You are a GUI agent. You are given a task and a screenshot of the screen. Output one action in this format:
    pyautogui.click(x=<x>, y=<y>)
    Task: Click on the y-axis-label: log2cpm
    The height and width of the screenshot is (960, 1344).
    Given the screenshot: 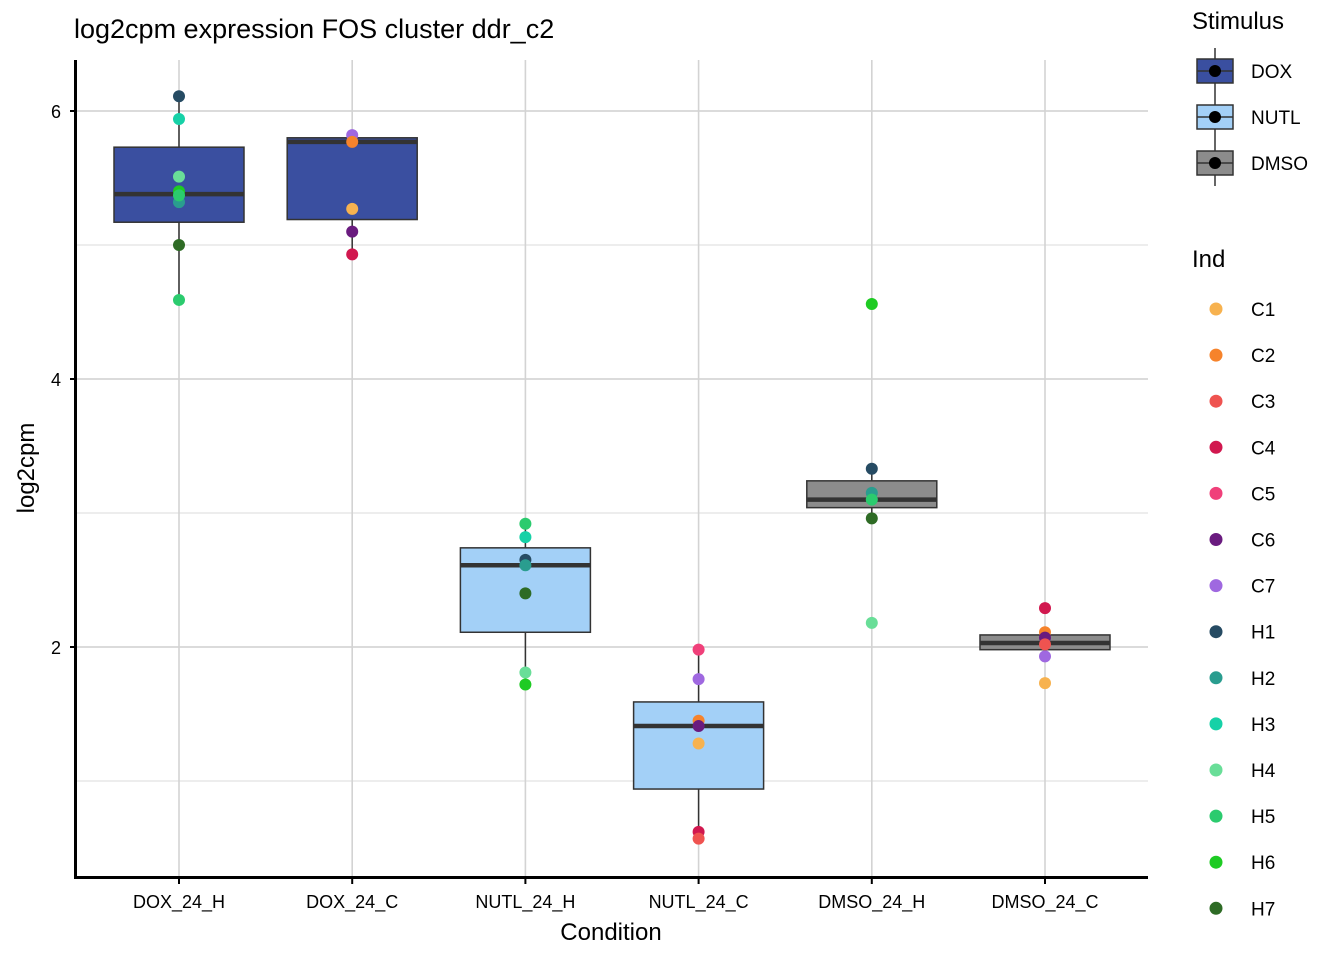 What is the action you would take?
    pyautogui.click(x=26, y=468)
    